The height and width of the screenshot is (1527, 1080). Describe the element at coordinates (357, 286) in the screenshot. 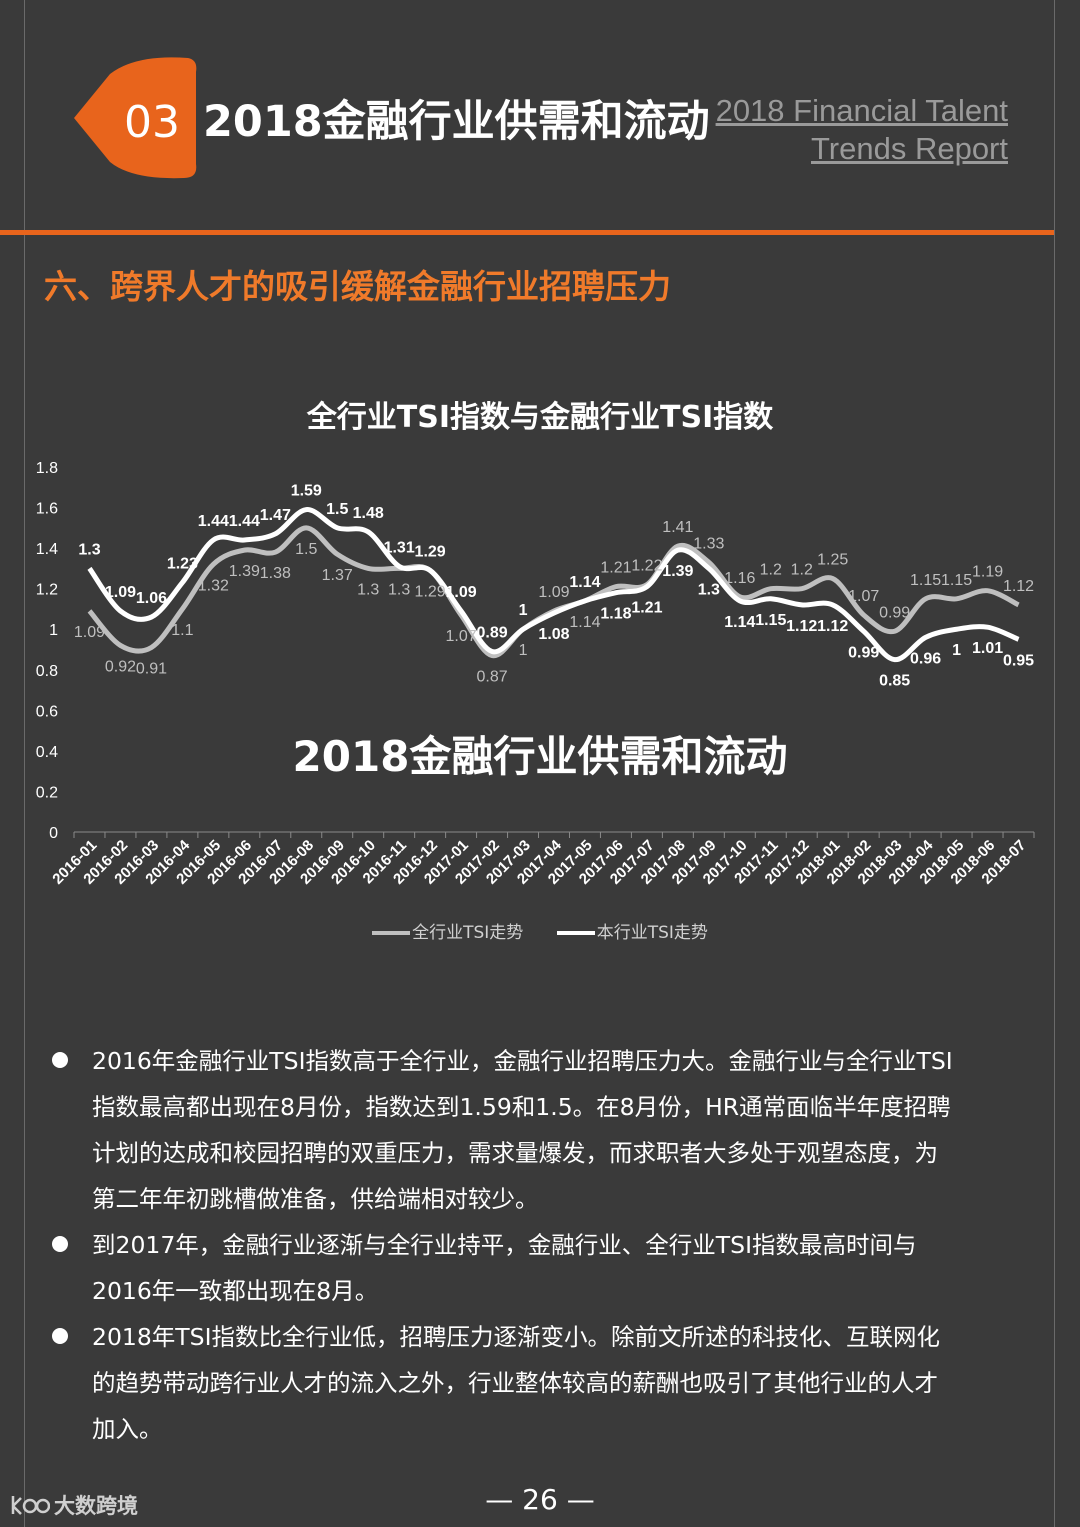

I see `section-heading: 六、跨界人才的吸引缓解金融行业招聘压力` at that location.